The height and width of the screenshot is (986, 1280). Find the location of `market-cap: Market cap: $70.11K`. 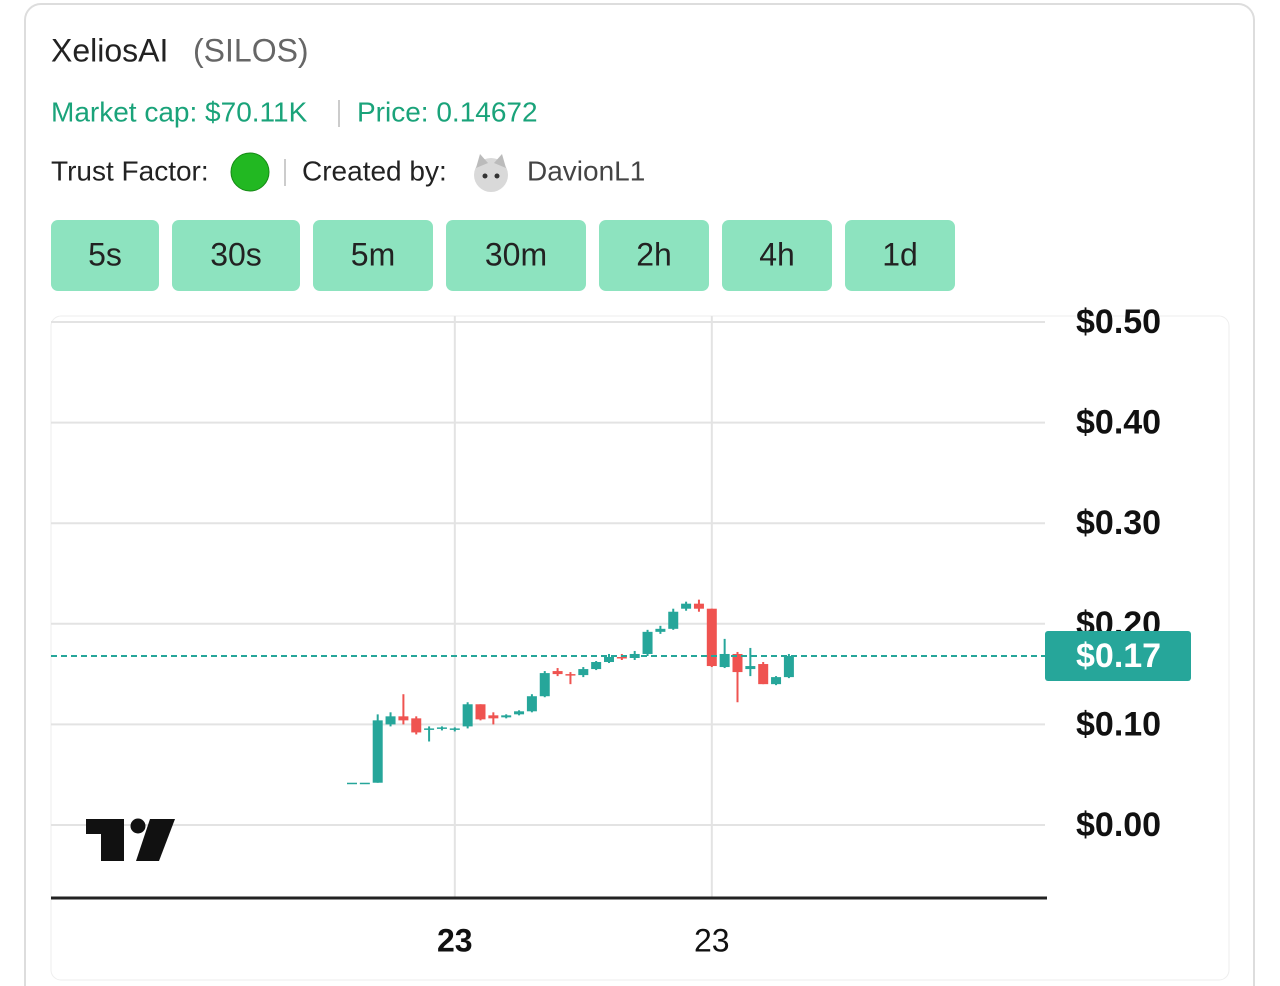

market-cap: Market cap: $70.11K is located at coordinates (179, 111).